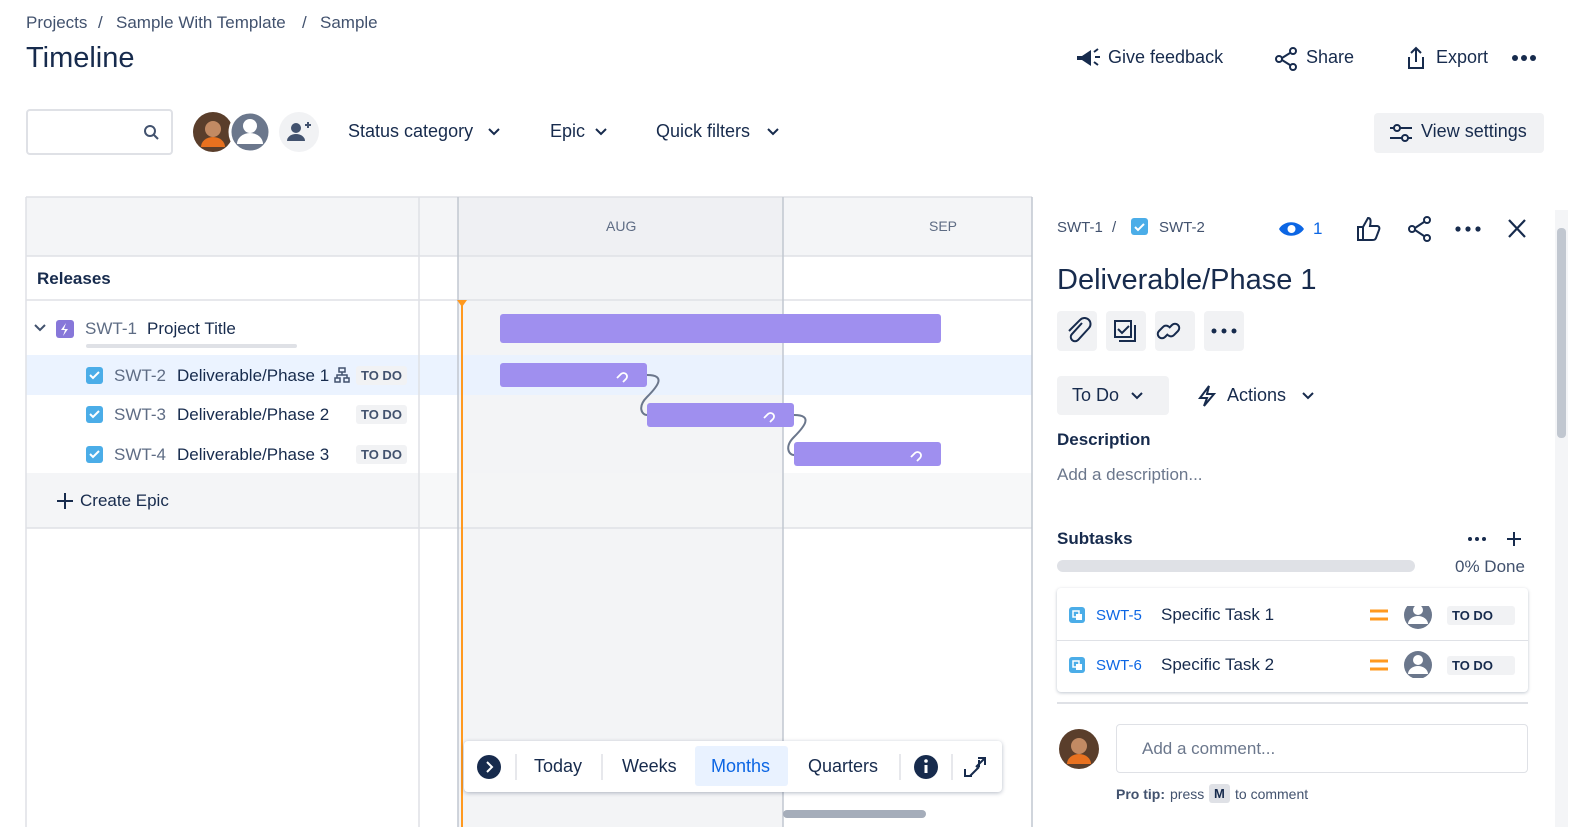 The height and width of the screenshot is (827, 1590). What do you see at coordinates (99, 132) in the screenshot?
I see `search-input` at bounding box center [99, 132].